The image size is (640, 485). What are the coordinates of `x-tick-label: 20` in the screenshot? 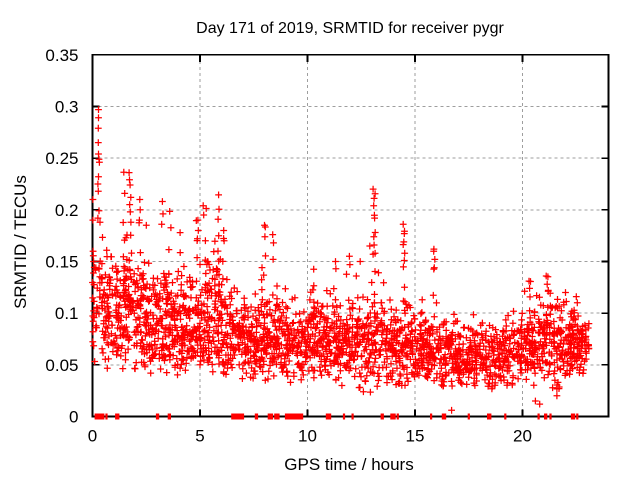 It's located at (522, 436).